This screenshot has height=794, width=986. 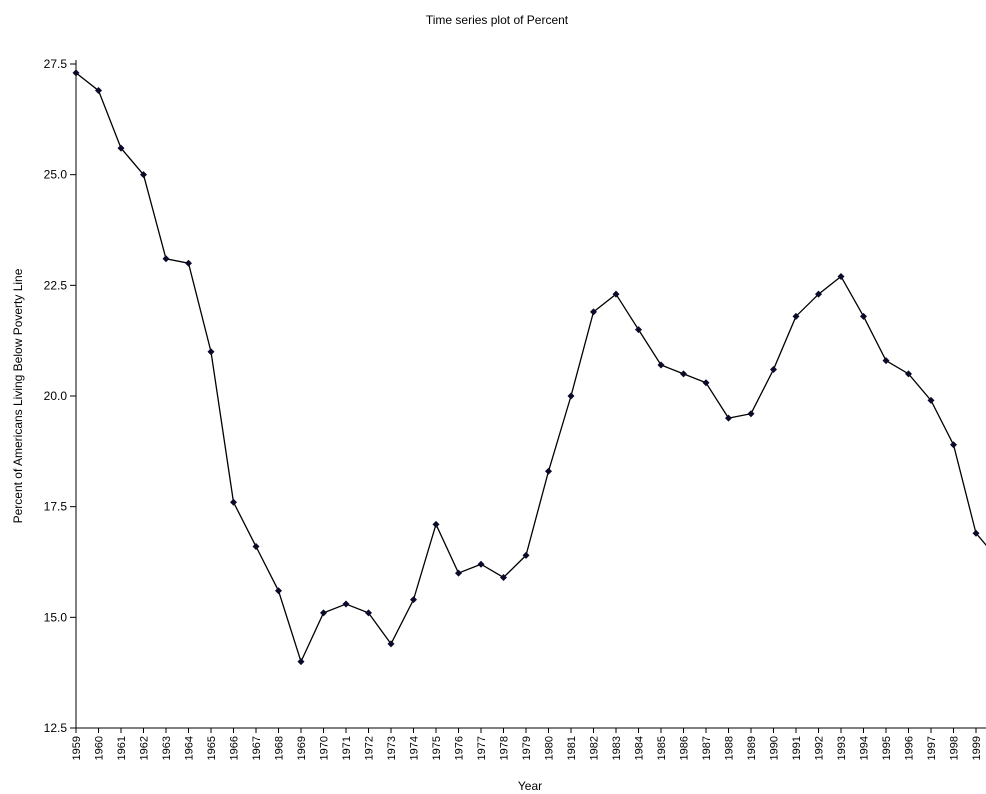 What do you see at coordinates (76, 73) in the screenshot?
I see `data-point-1959` at bounding box center [76, 73].